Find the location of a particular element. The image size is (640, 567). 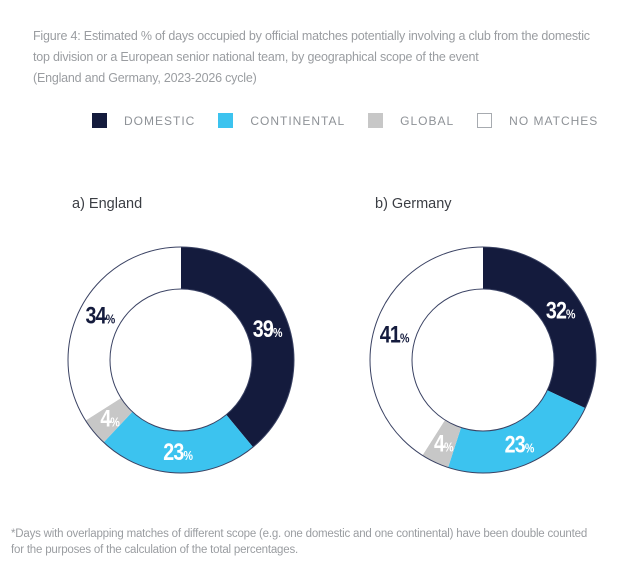

donut-chart-germany: 32% 23% 4% 41% is located at coordinates (483, 360).